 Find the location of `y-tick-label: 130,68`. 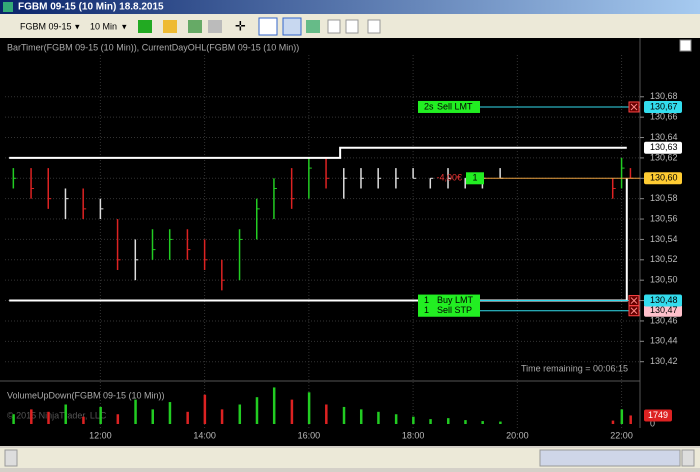

y-tick-label: 130,68 is located at coordinates (664, 96).